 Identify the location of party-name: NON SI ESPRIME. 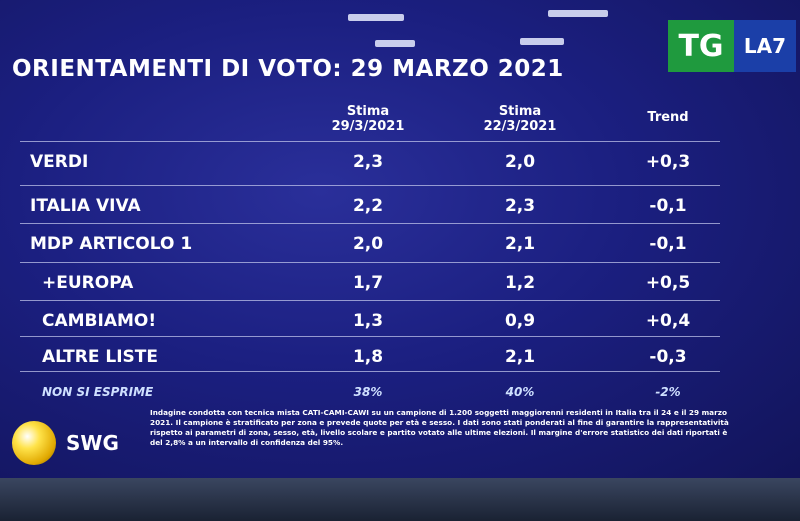
(98, 392).